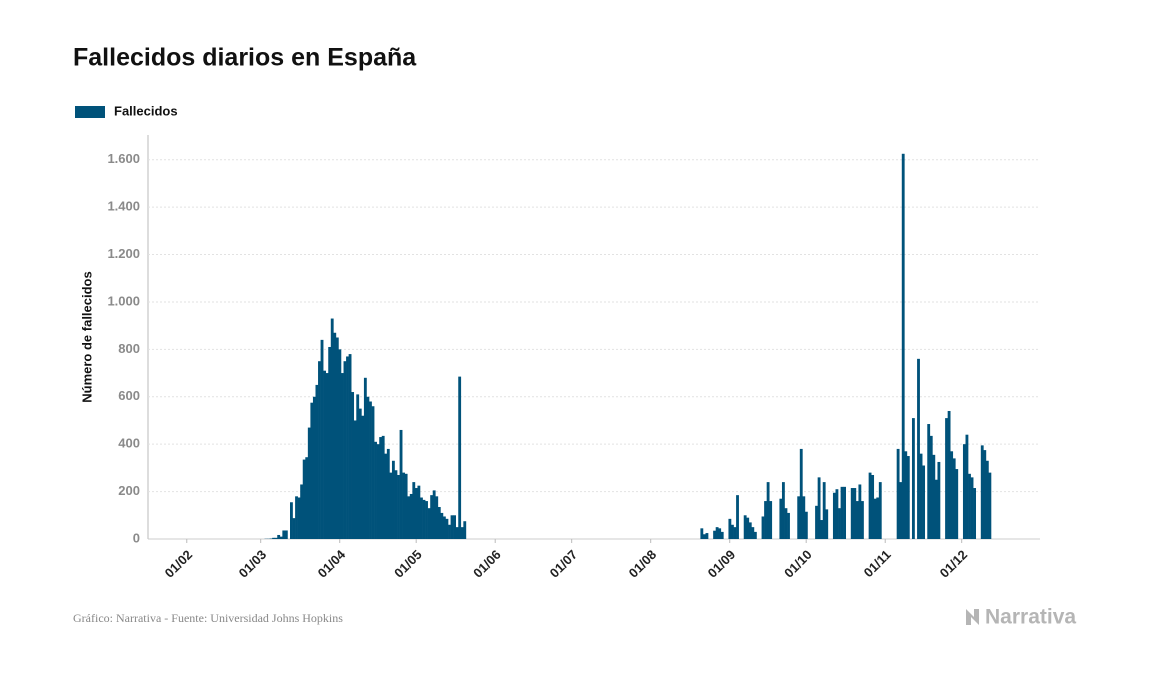 This screenshot has height=679, width=1157. Describe the element at coordinates (123, 253) in the screenshot. I see `y-tick-label: 1.200` at that location.